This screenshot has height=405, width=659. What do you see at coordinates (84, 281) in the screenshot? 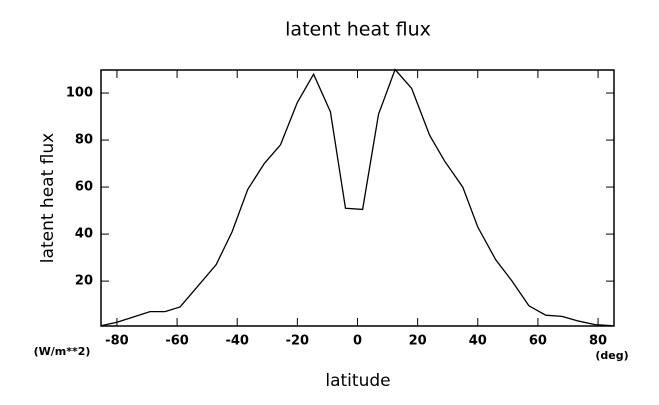
I see `y-tick-label: 20` at bounding box center [84, 281].